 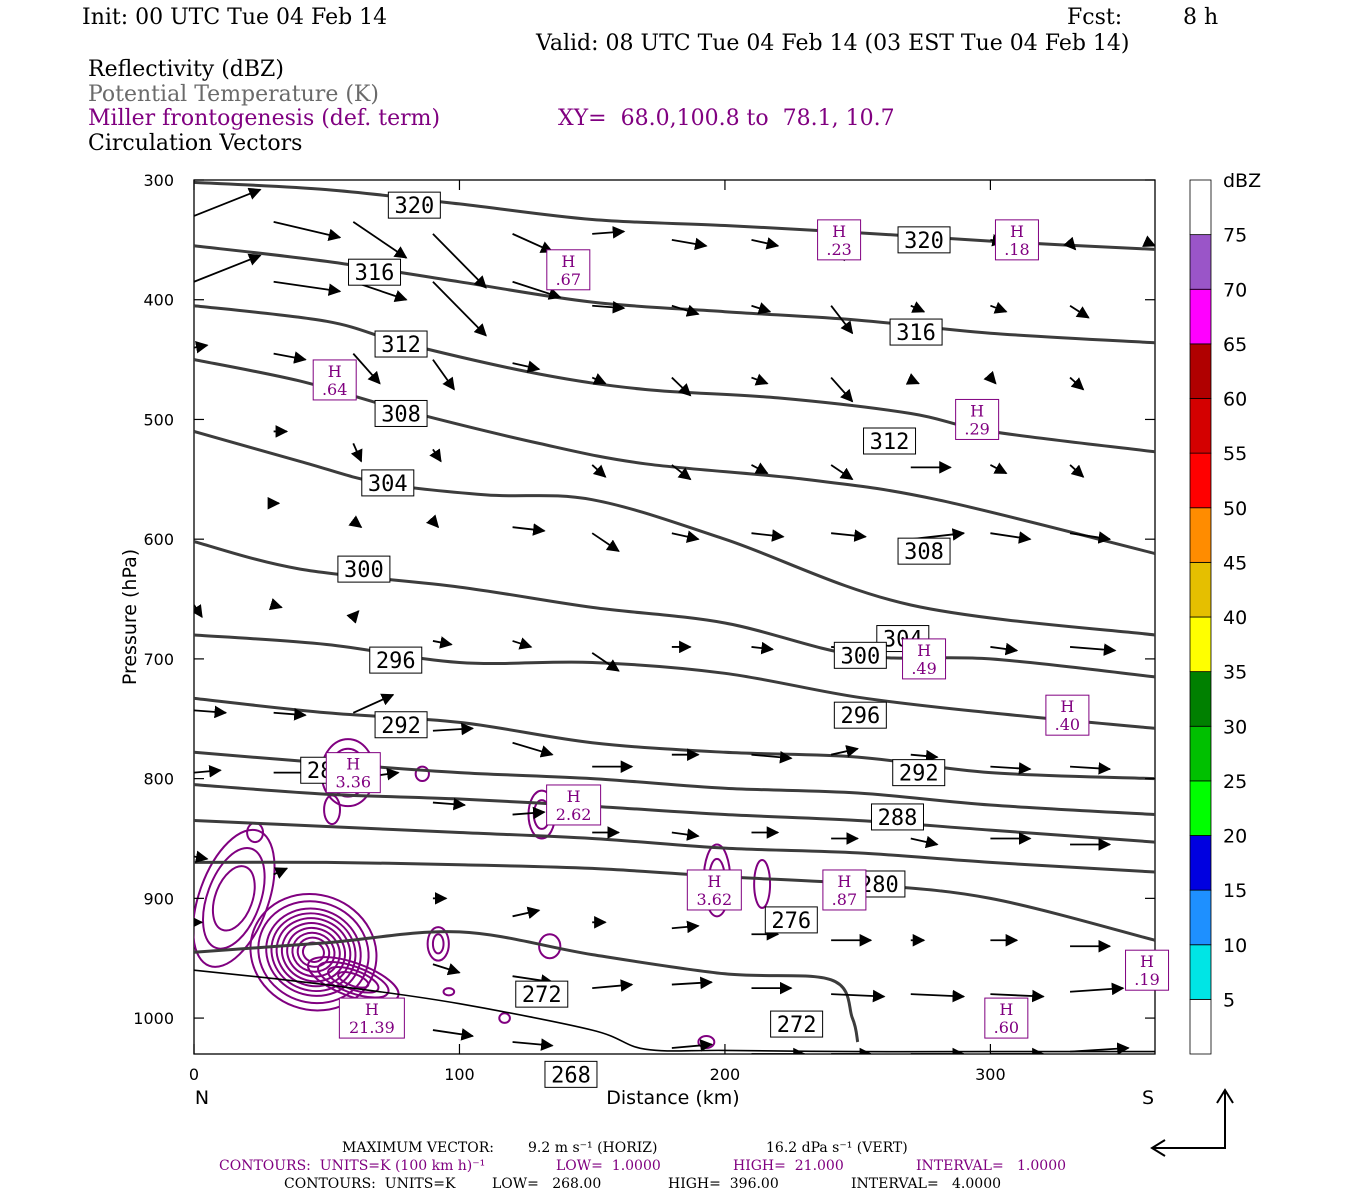 What do you see at coordinates (1235, 236) in the screenshot?
I see `colorbar-level-label: 75` at bounding box center [1235, 236].